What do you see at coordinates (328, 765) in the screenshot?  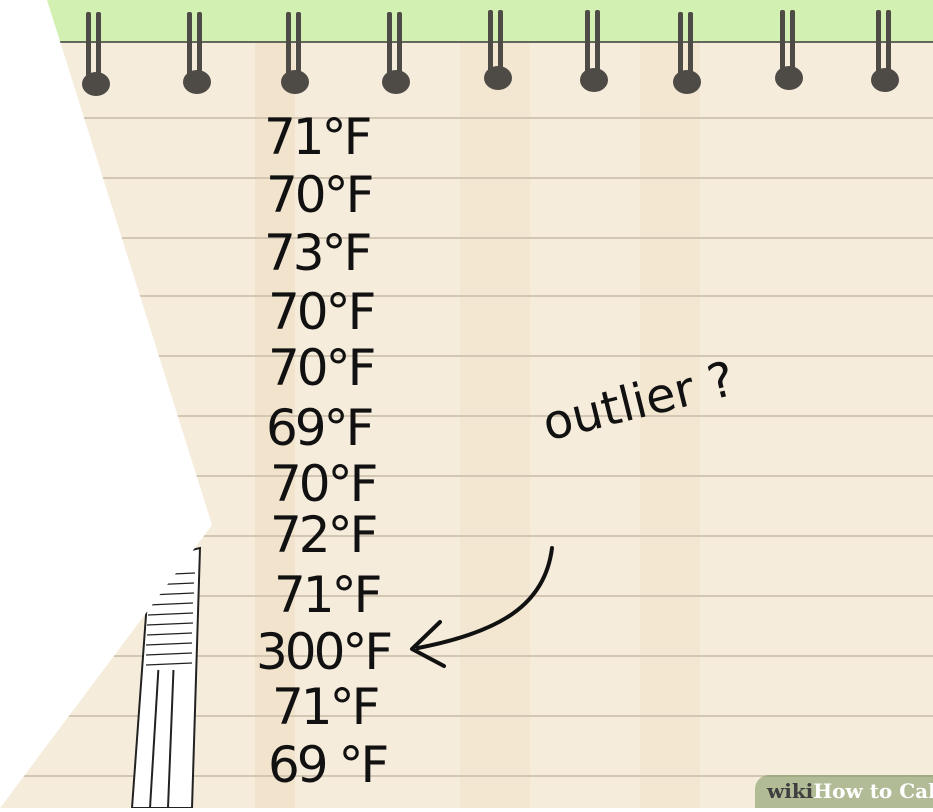 I see `temperature-reading: 69 °F` at bounding box center [328, 765].